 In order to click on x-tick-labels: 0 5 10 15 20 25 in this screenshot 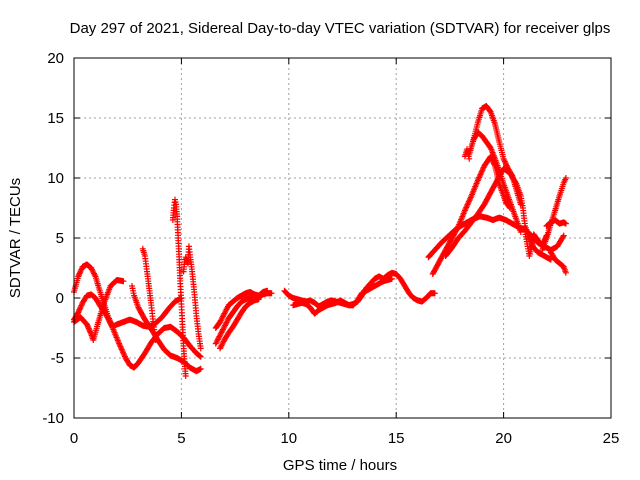, I will do `click(345, 438)`.